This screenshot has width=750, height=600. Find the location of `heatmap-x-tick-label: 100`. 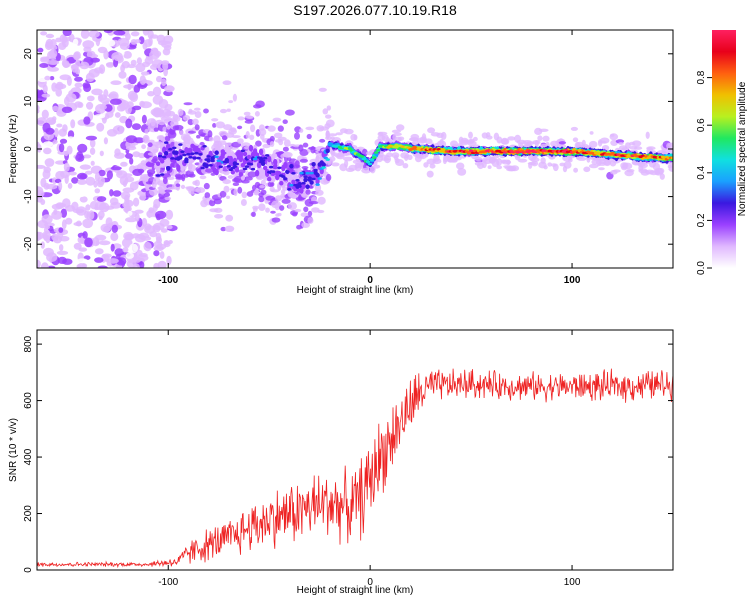

heatmap-x-tick-label: 100 is located at coordinates (572, 280).